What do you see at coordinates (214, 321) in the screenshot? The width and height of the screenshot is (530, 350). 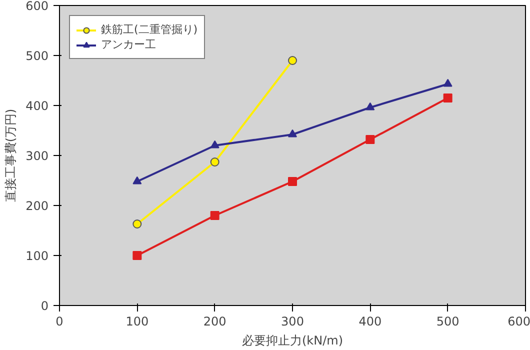 I see `x-tick-label: 200` at bounding box center [214, 321].